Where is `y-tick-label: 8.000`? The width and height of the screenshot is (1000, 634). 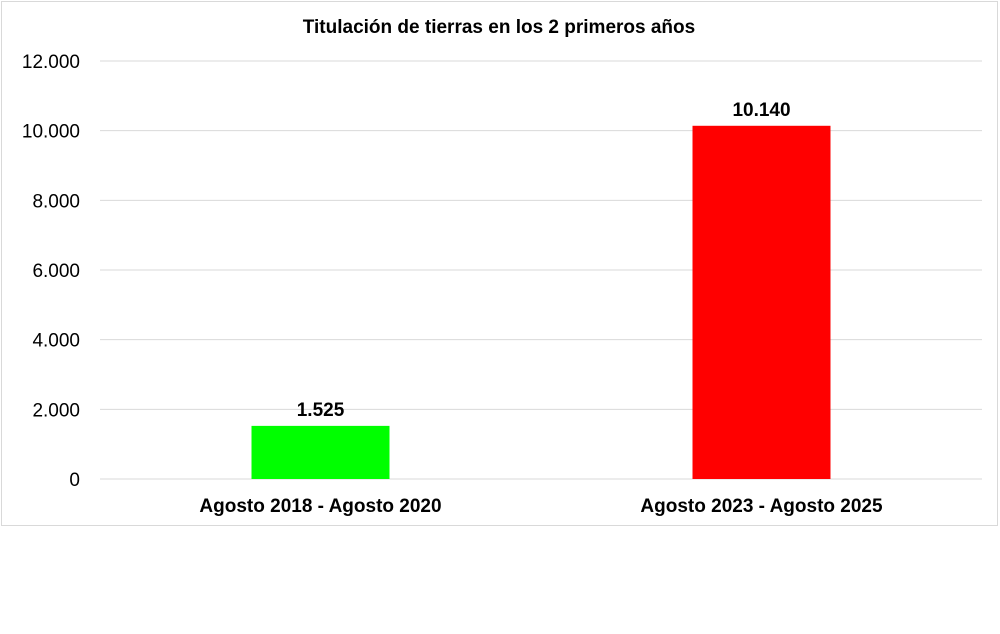
y-tick-label: 8.000 is located at coordinates (56, 201).